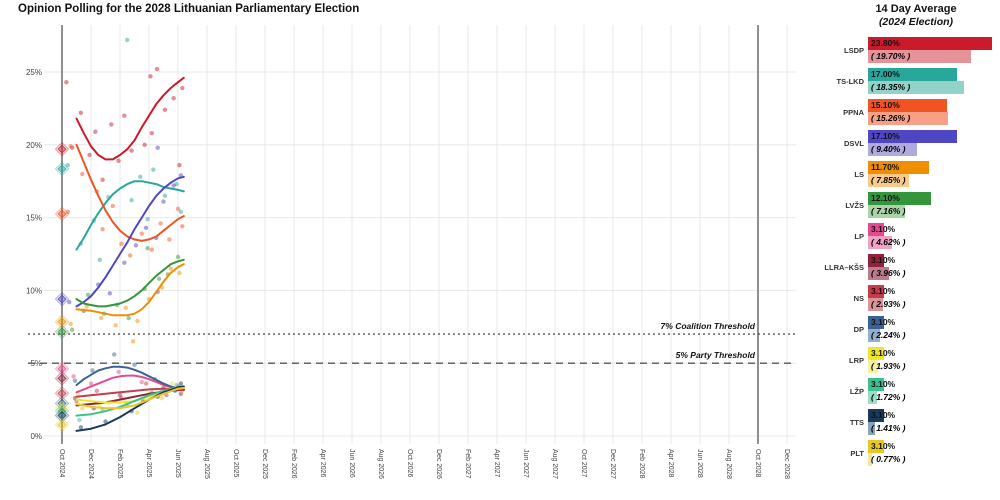  What do you see at coordinates (34, 145) in the screenshot?
I see `y-tick-label: 20%` at bounding box center [34, 145].